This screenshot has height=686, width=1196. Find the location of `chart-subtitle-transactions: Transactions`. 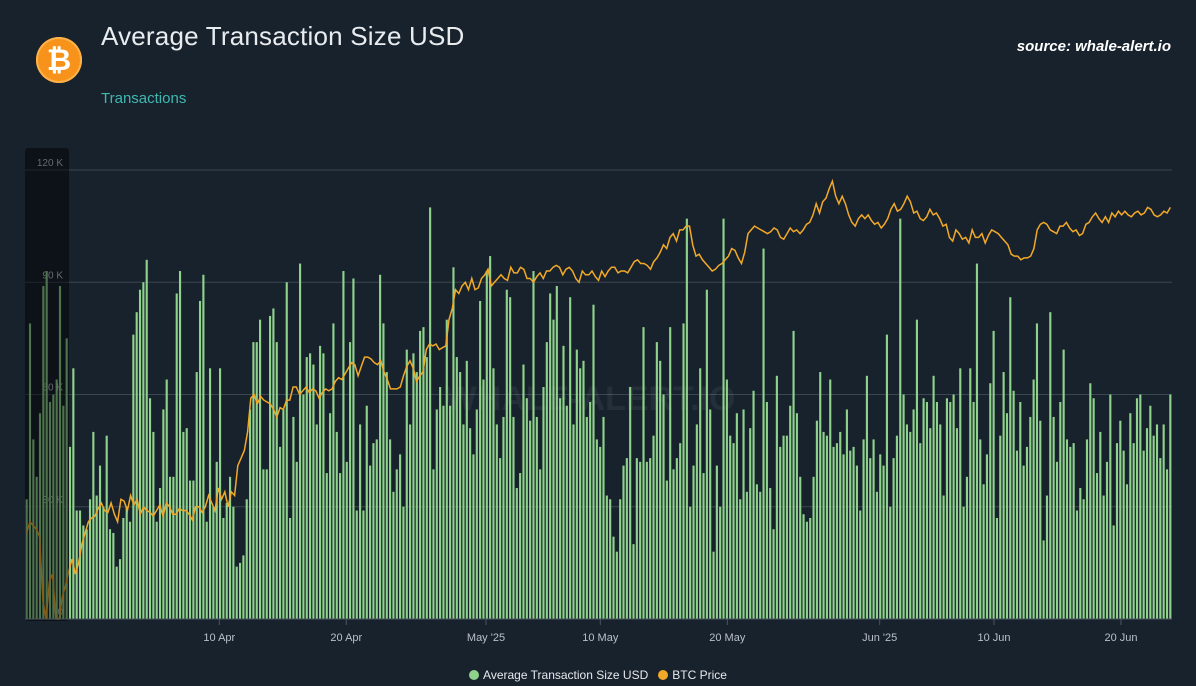

chart-subtitle-transactions: Transactions is located at coordinates (144, 98).